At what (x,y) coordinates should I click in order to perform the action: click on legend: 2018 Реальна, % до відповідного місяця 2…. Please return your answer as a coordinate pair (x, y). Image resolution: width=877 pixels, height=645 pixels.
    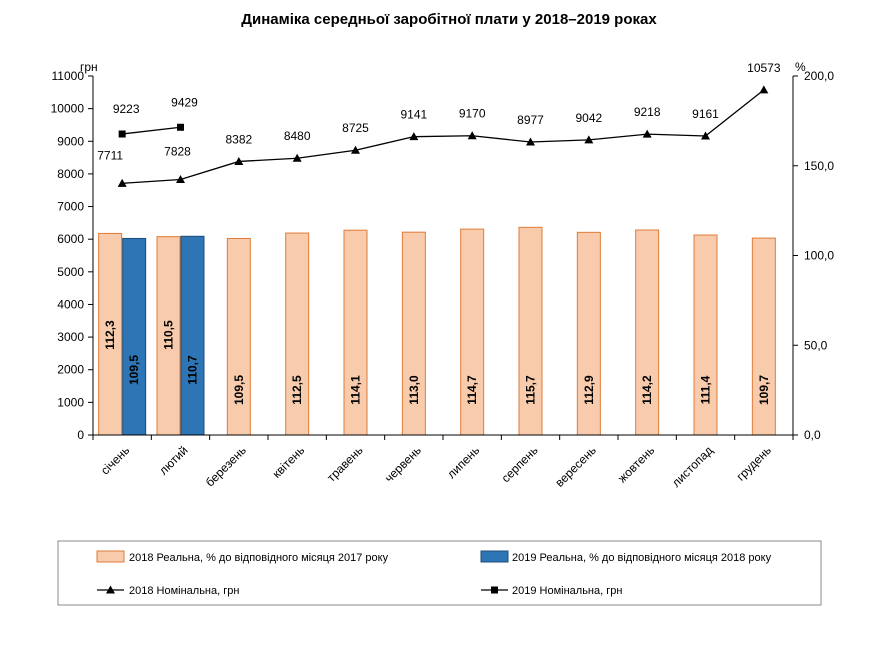
    Looking at the image, I should click on (439, 573).